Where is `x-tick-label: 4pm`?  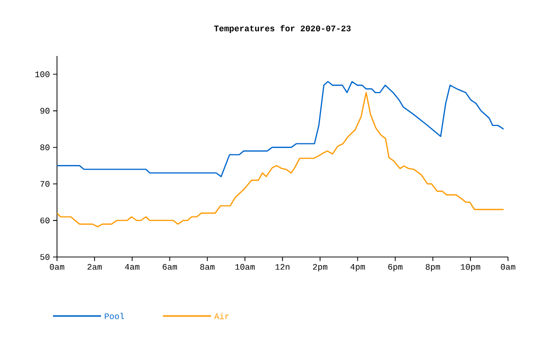
x-tick-label: 4pm is located at coordinates (357, 268).